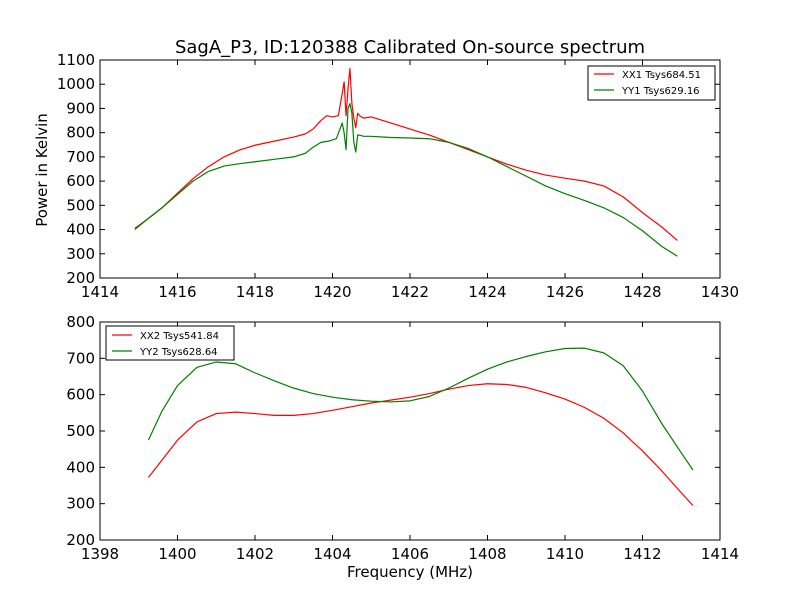 This screenshot has width=800, height=600. What do you see at coordinates (80, 322) in the screenshot?
I see `bottom-ytick-label: 800` at bounding box center [80, 322].